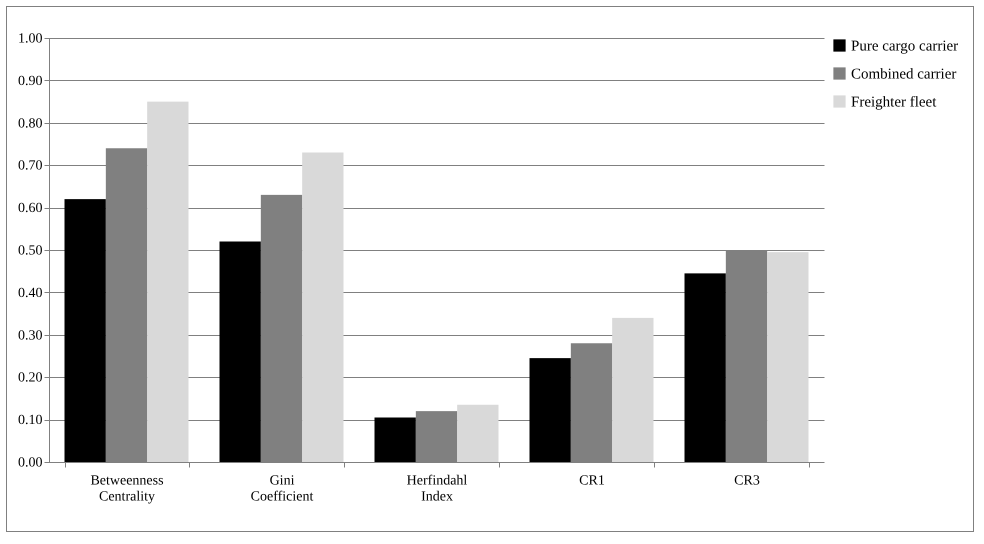 Image resolution: width=984 pixels, height=544 pixels. I want to click on y-tick-label: 0.00, so click(30, 463).